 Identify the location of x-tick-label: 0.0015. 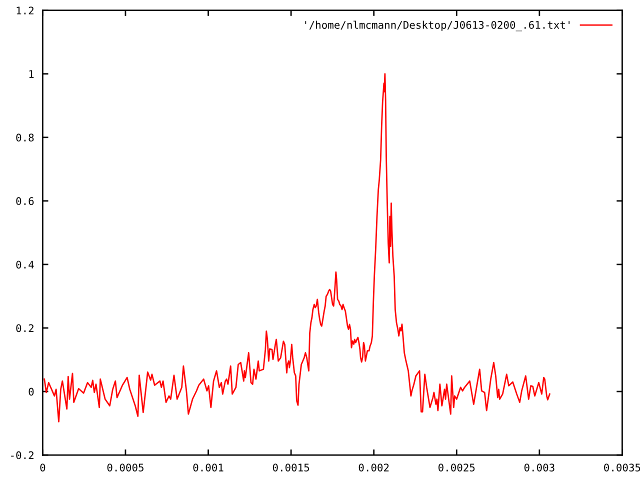
(291, 468).